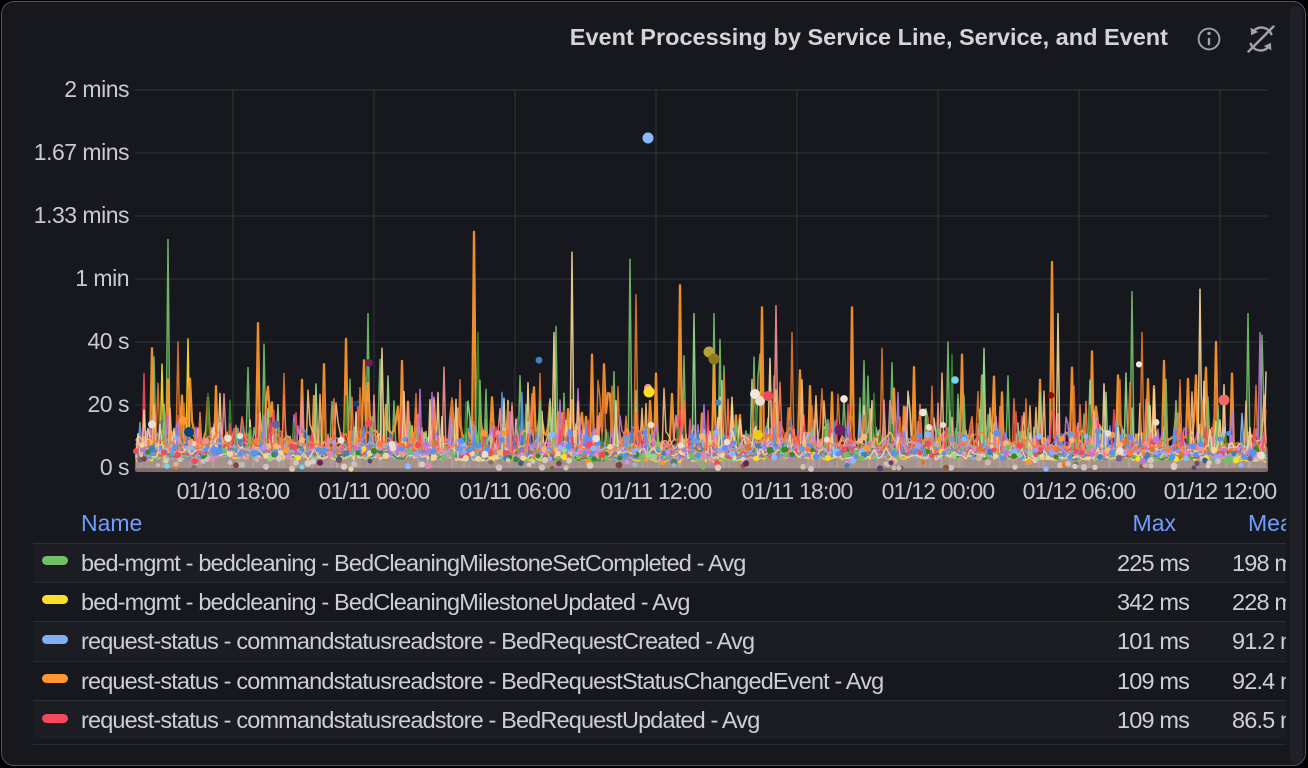 The width and height of the screenshot is (1308, 768). I want to click on svg-text: 20 s, so click(108, 404).